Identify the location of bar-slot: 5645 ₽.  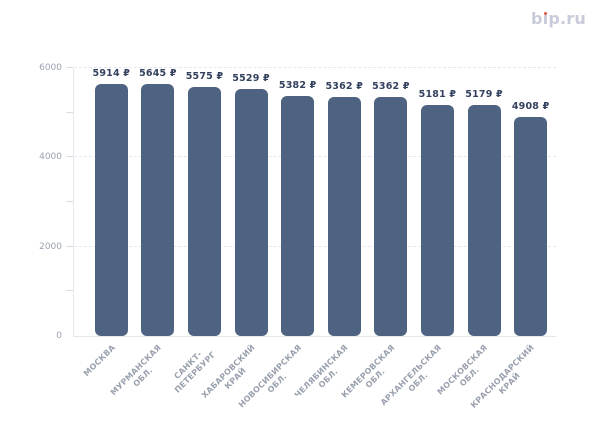
(158, 202).